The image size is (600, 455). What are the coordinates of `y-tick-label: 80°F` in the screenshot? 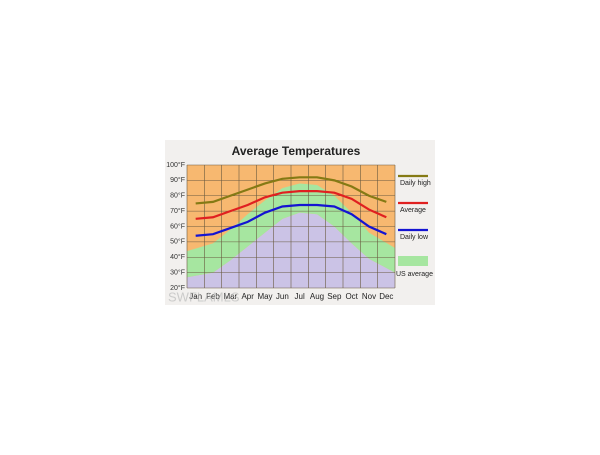 It's located at (177, 196).